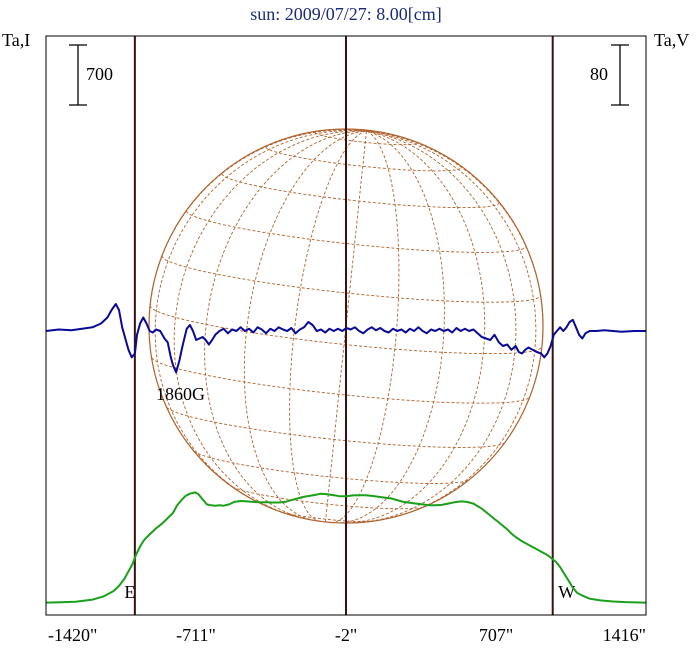 The width and height of the screenshot is (696, 654). What do you see at coordinates (72, 635) in the screenshot?
I see `x-tick-label: -1420"` at bounding box center [72, 635].